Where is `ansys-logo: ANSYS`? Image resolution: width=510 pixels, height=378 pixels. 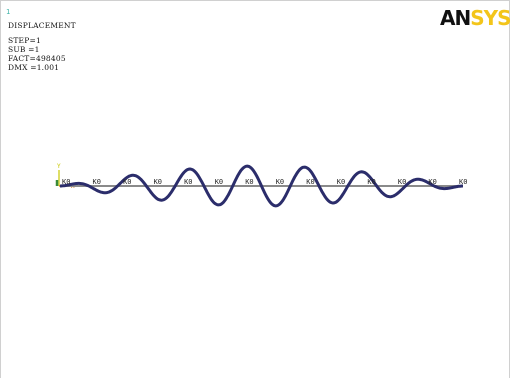
ansys-logo: ANSYS is located at coordinates (475, 18).